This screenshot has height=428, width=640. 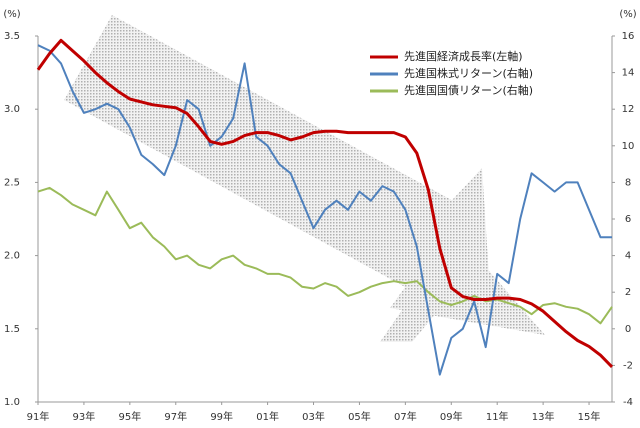 I want to click on legend-label: 先進国株式リターン(右軸), so click(x=468, y=73).